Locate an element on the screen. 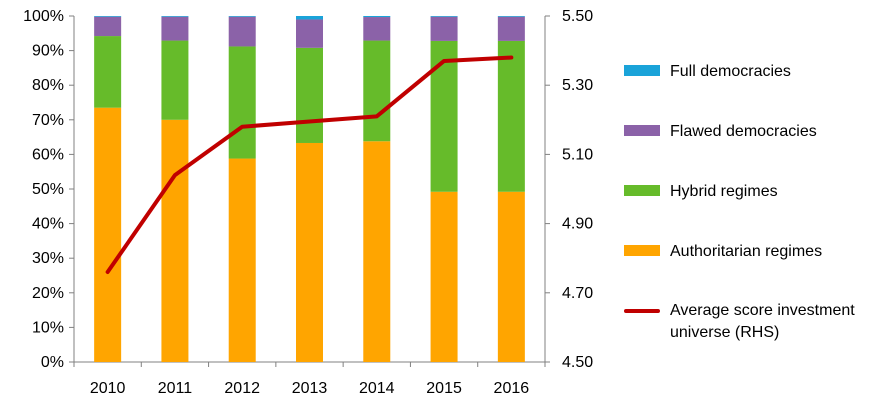  right-axis-tick-label: 4.50 is located at coordinates (577, 362).